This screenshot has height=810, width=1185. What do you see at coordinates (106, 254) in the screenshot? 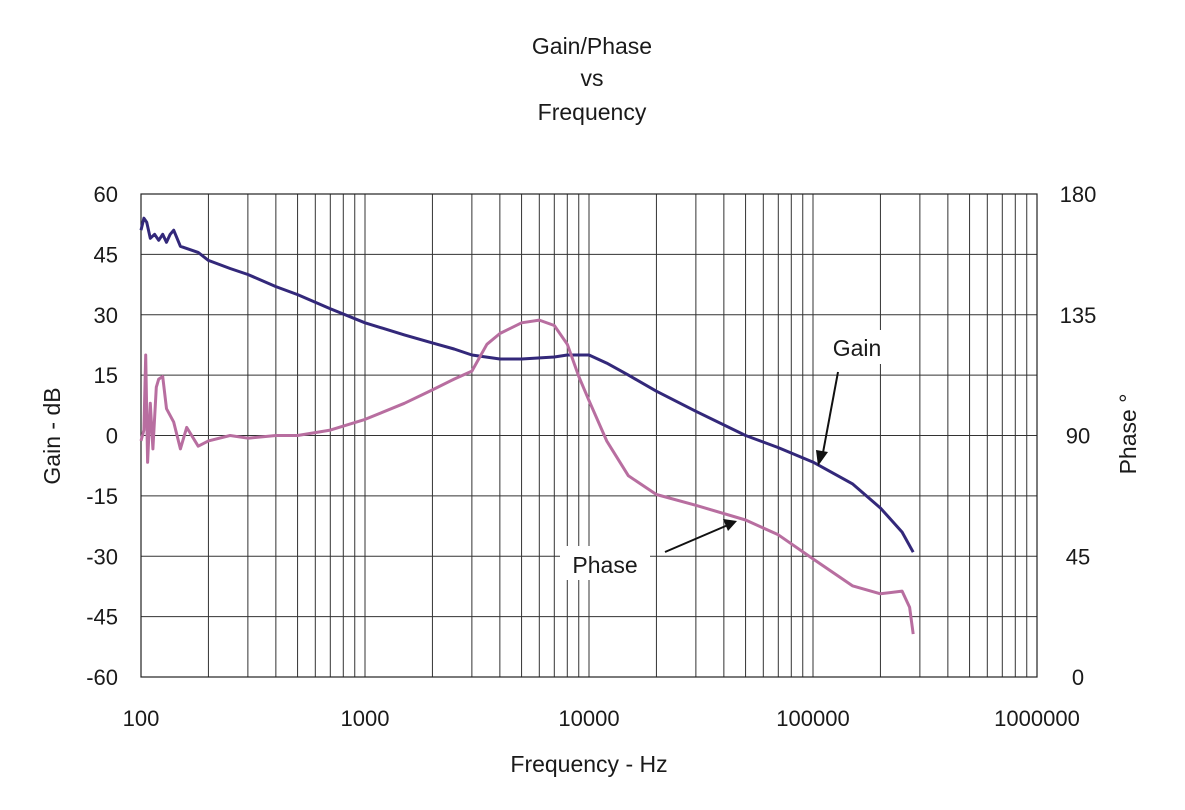
I see `y-tick-label: 45` at bounding box center [106, 254].